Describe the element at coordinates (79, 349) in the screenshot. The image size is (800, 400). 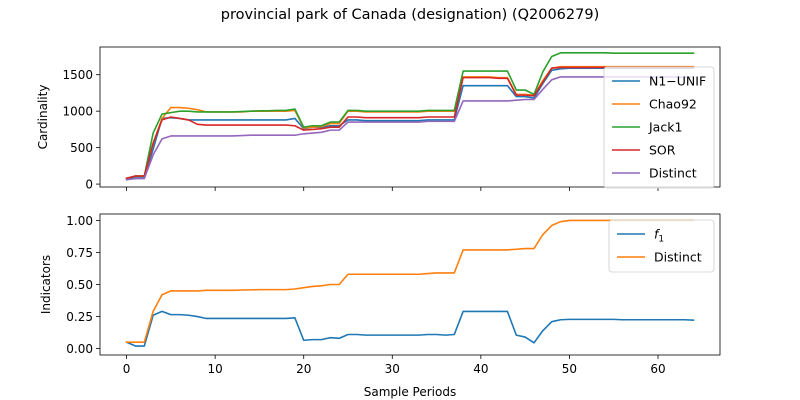
I see `y-tick-label: 0.00` at that location.